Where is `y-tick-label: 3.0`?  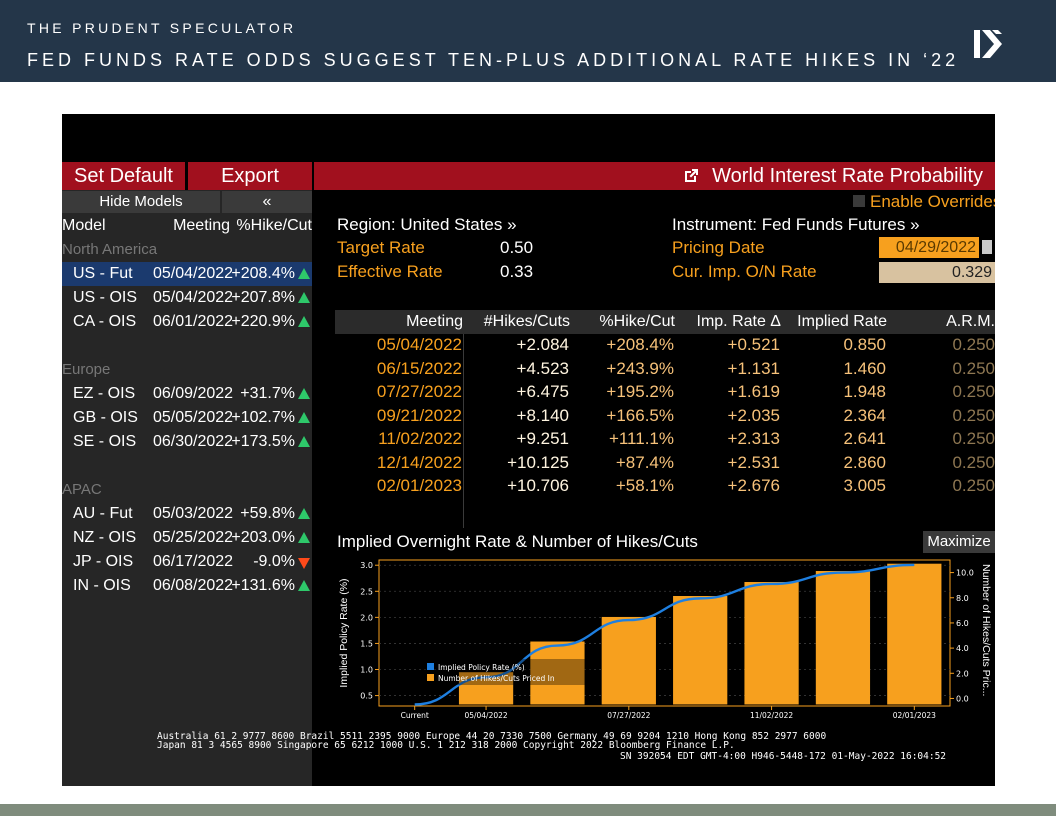
y-tick-label: 3.0 is located at coordinates (366, 565).